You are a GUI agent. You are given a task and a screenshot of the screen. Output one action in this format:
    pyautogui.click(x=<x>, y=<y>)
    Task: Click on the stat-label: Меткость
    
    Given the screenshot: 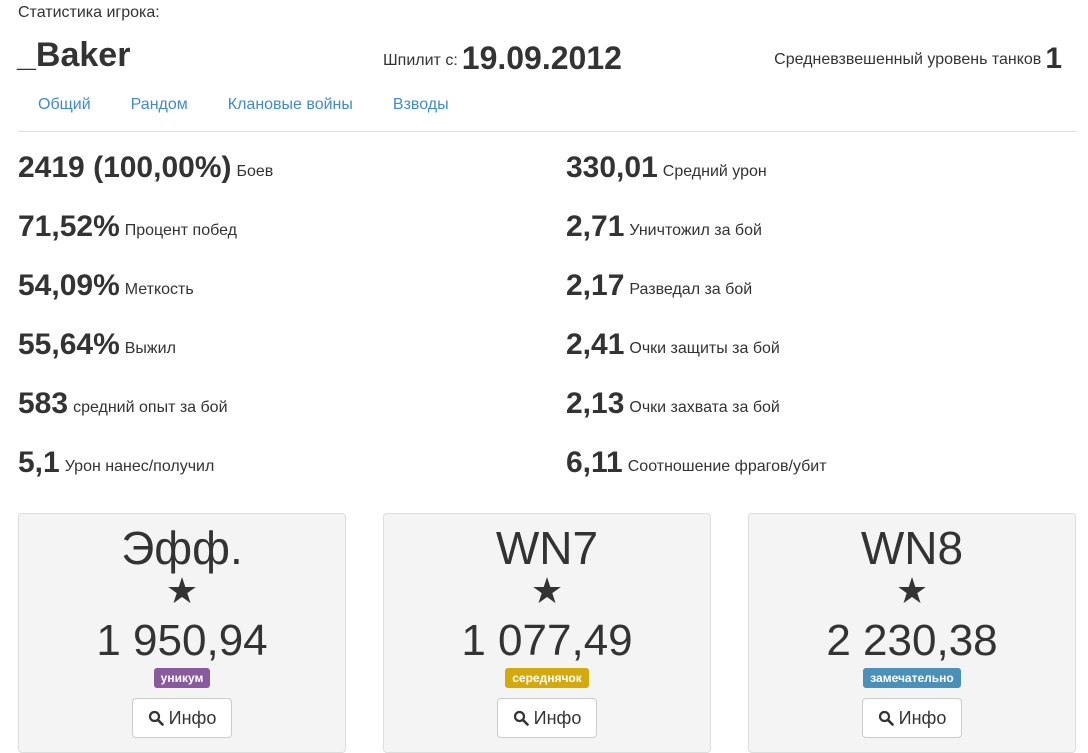 What is the action you would take?
    pyautogui.click(x=159, y=289)
    